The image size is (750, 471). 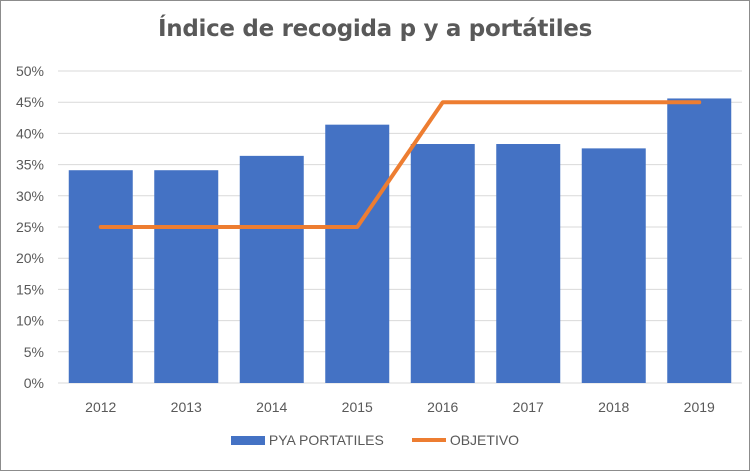 I want to click on y-tick-label: 45%, so click(x=30, y=102).